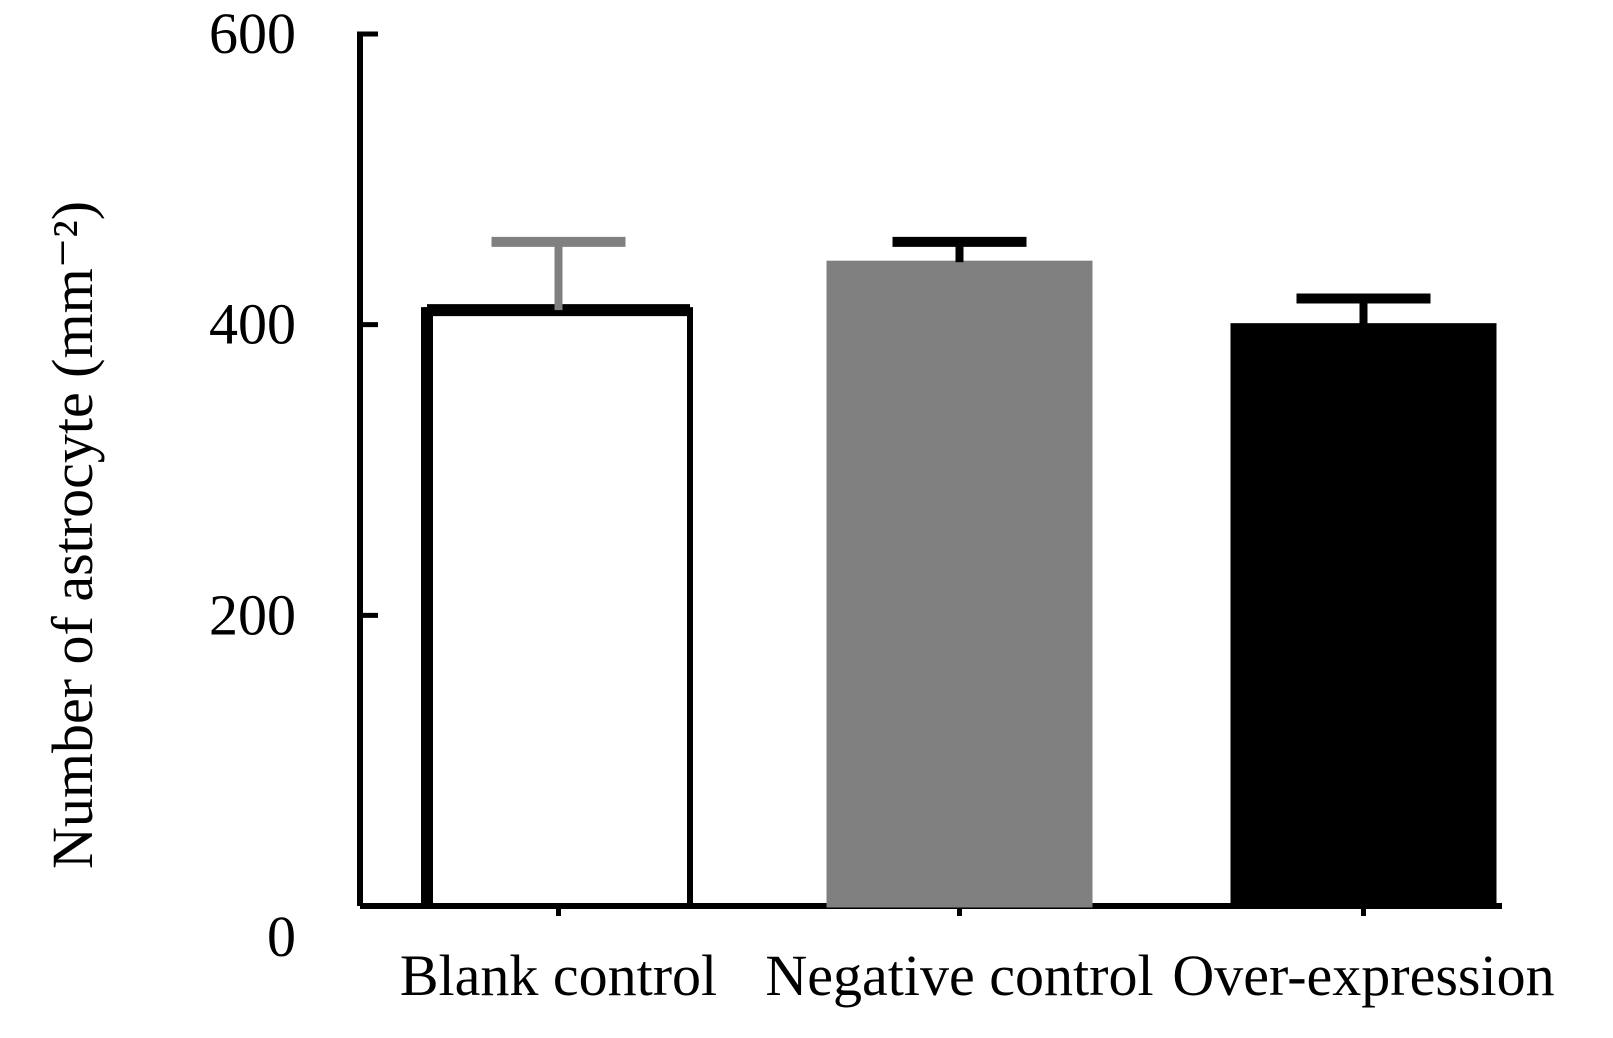 Image resolution: width=1613 pixels, height=1038 pixels. Describe the element at coordinates (959, 975) in the screenshot. I see `x-tick-label: Negative control` at that location.